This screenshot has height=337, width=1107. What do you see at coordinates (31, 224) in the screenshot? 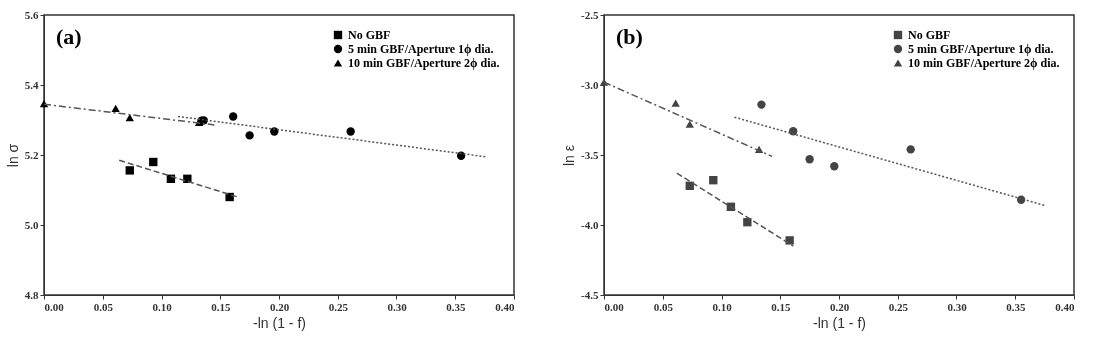
I see `y-tick-label: 5.0` at bounding box center [31, 224].